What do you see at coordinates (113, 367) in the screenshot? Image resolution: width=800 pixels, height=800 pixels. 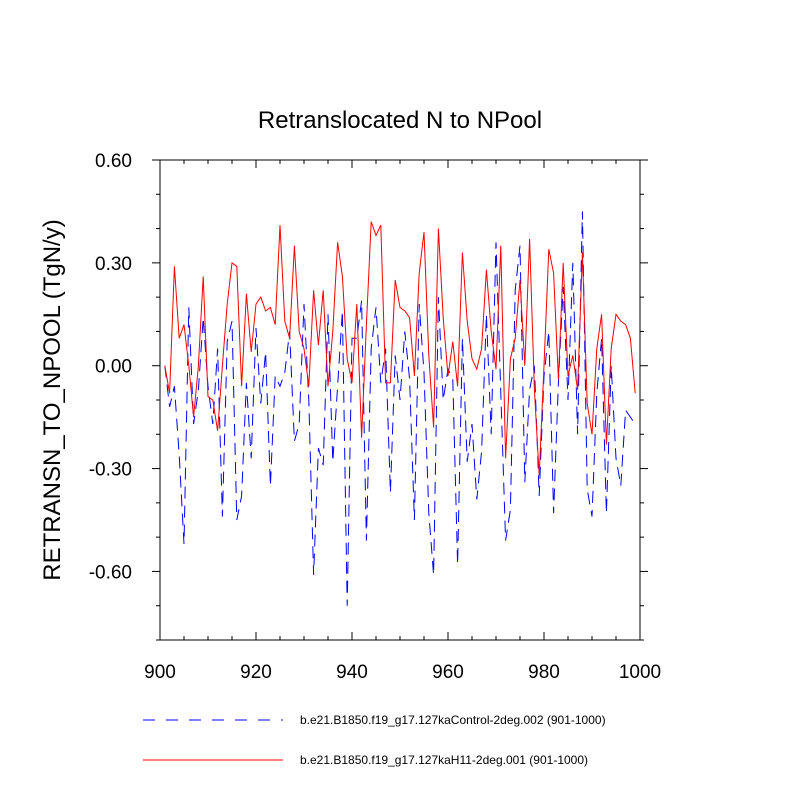 I see `y-tick-label: 0.00` at bounding box center [113, 367].